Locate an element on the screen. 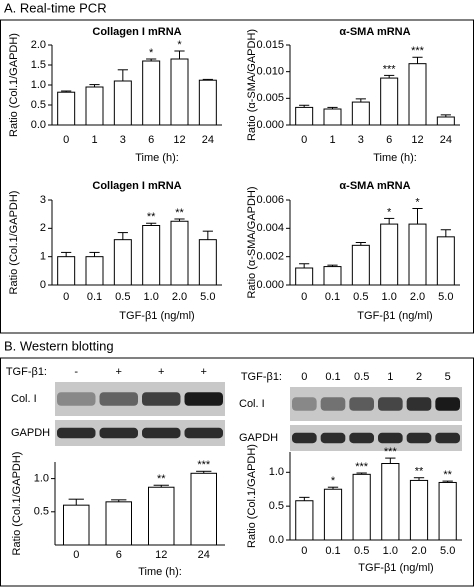 Image resolution: width=474 pixels, height=587 pixels. y-tick-label: 1.5 is located at coordinates (38, 65).